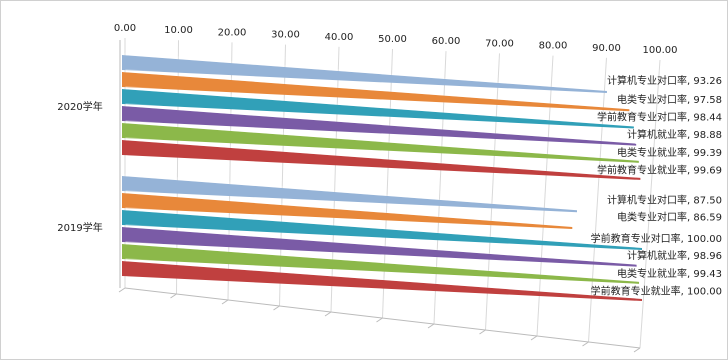  What do you see at coordinates (707, 100) in the screenshot?
I see `data-label-value: 97.58` at bounding box center [707, 100].